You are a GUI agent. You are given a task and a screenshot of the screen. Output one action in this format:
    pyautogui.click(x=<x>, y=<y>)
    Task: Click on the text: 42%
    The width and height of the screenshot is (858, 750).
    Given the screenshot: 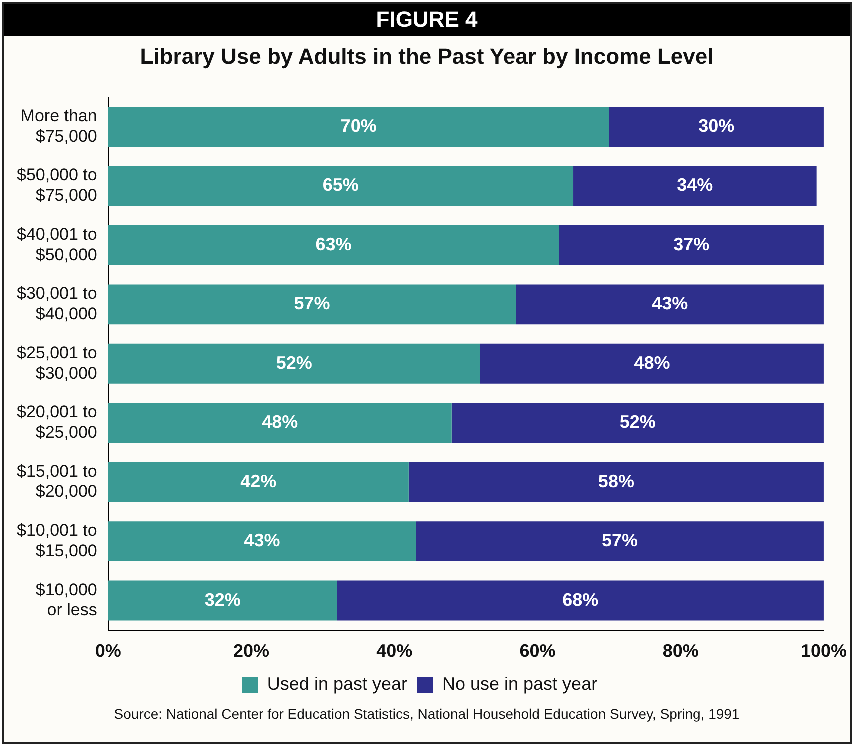 What is the action you would take?
    pyautogui.click(x=258, y=481)
    